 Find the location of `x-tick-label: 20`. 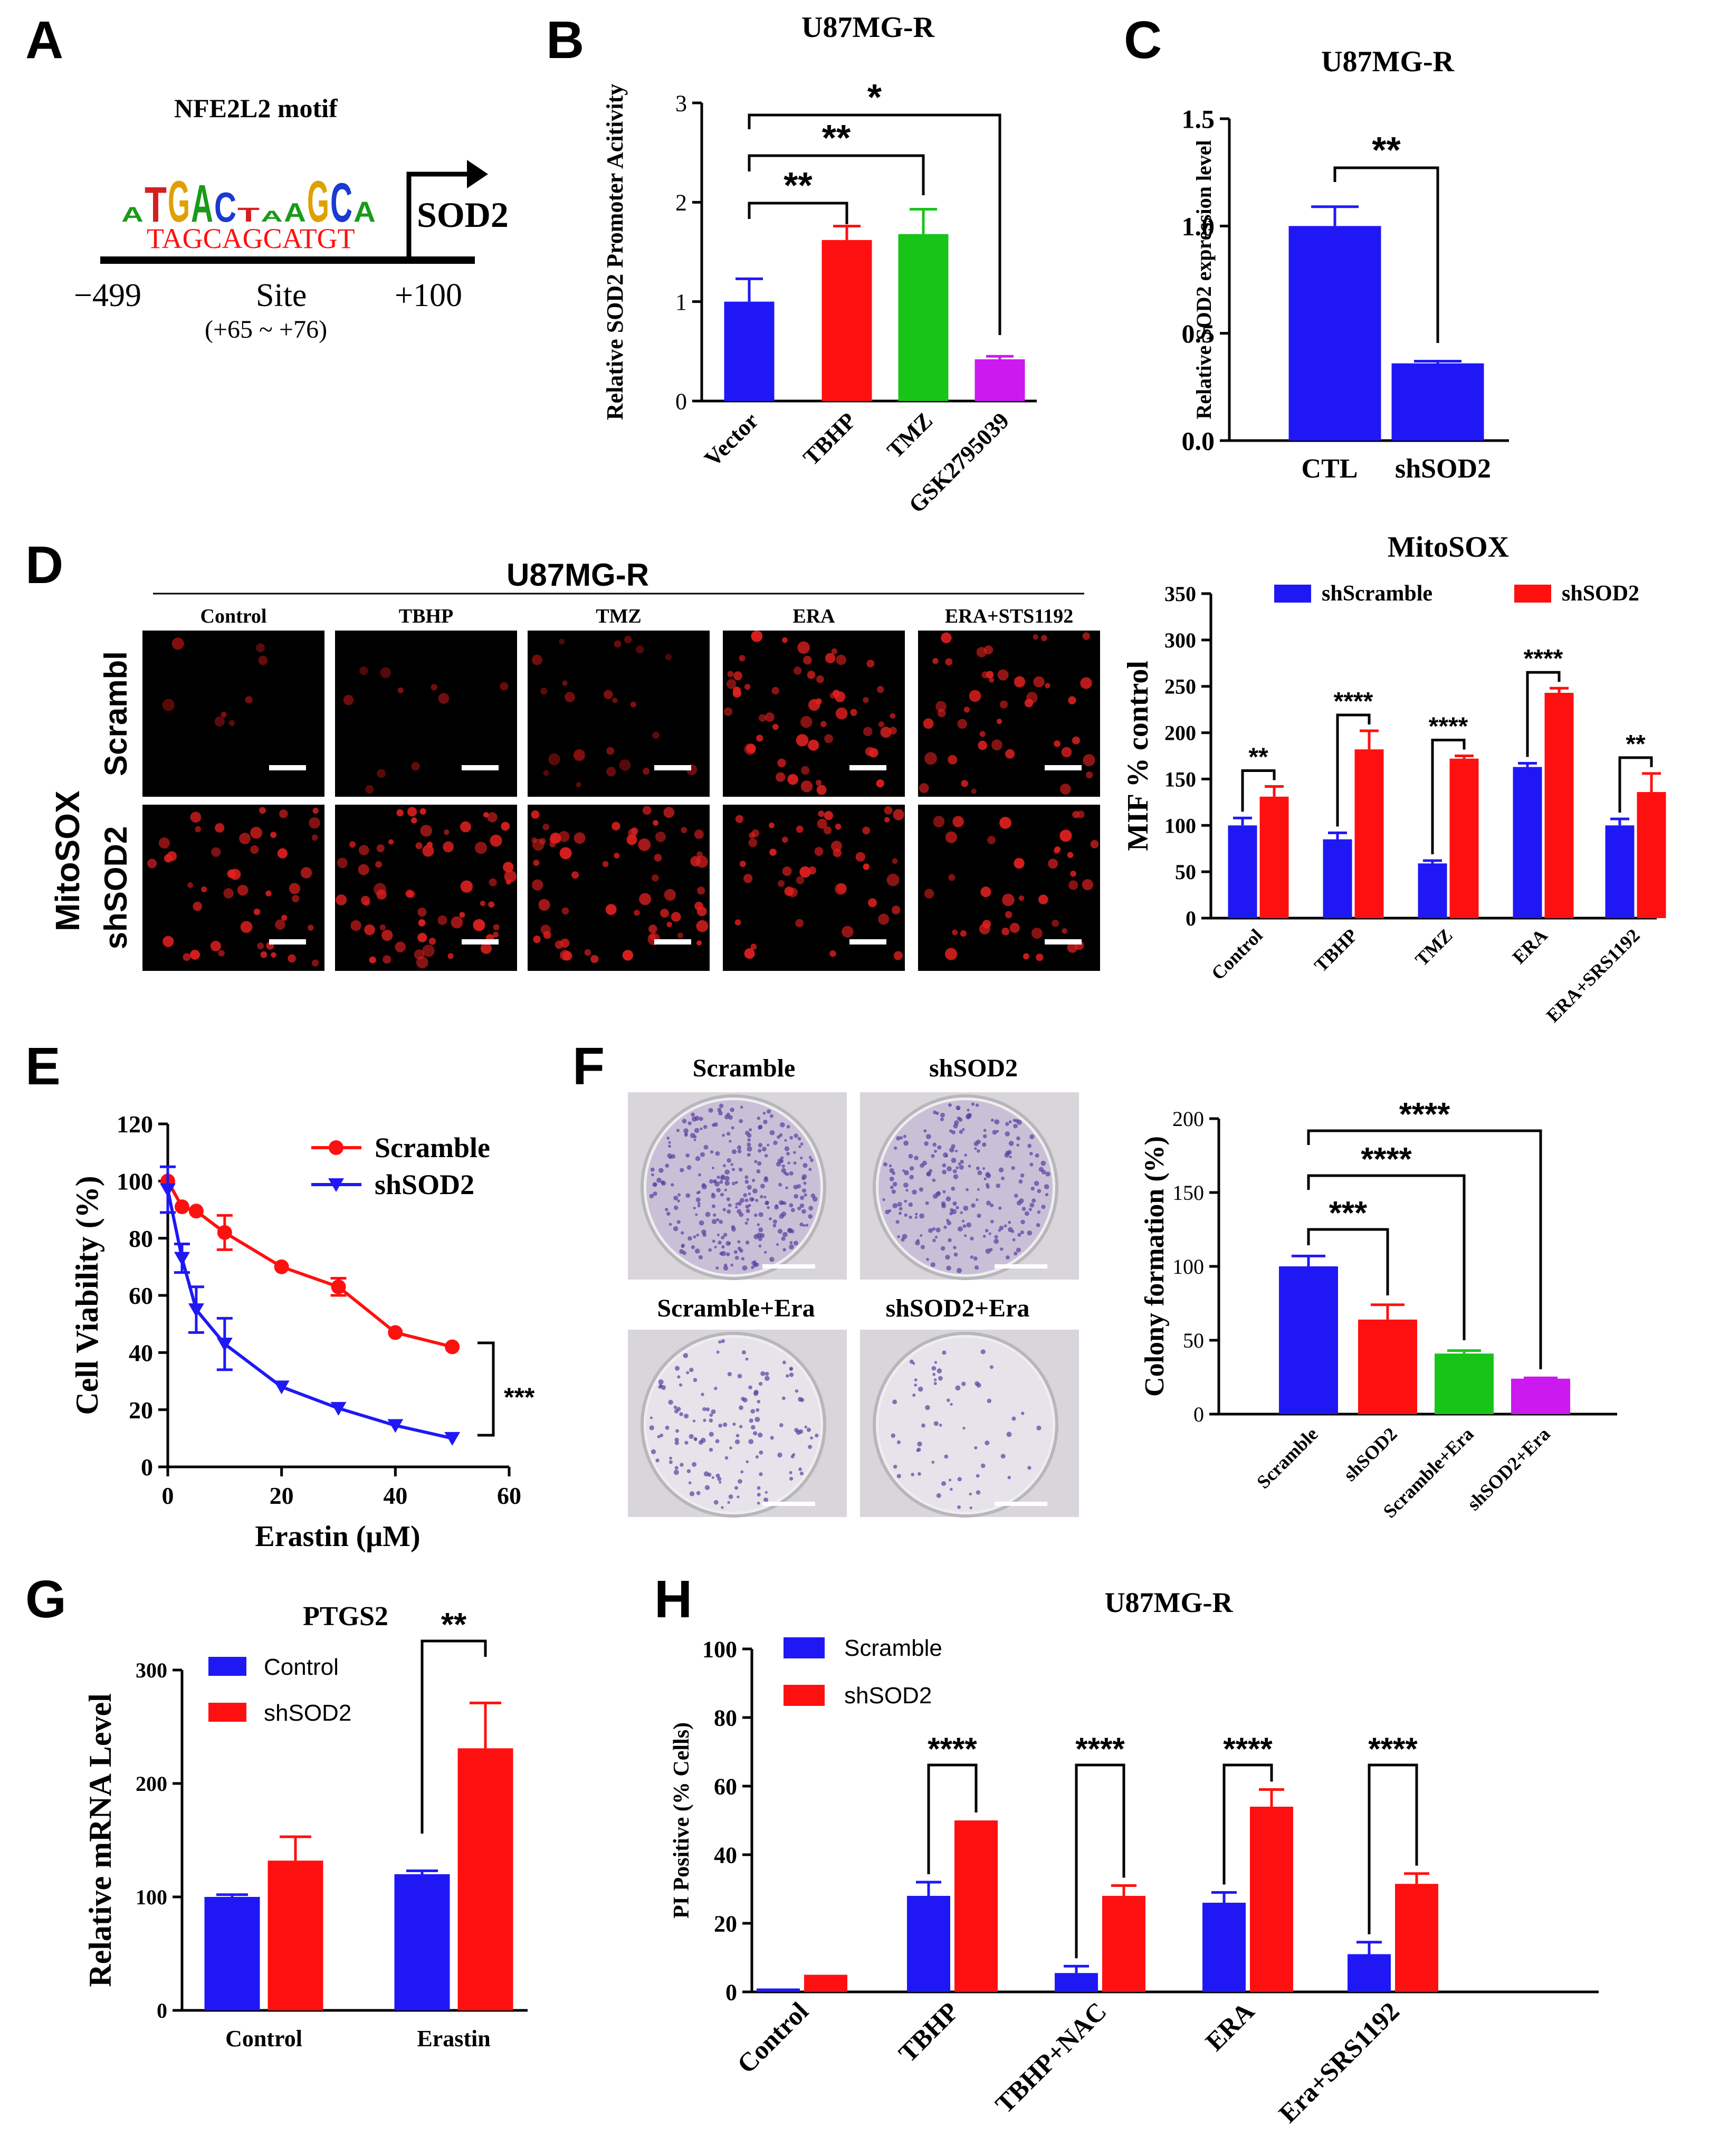

x-tick-label: 20 is located at coordinates (282, 1495).